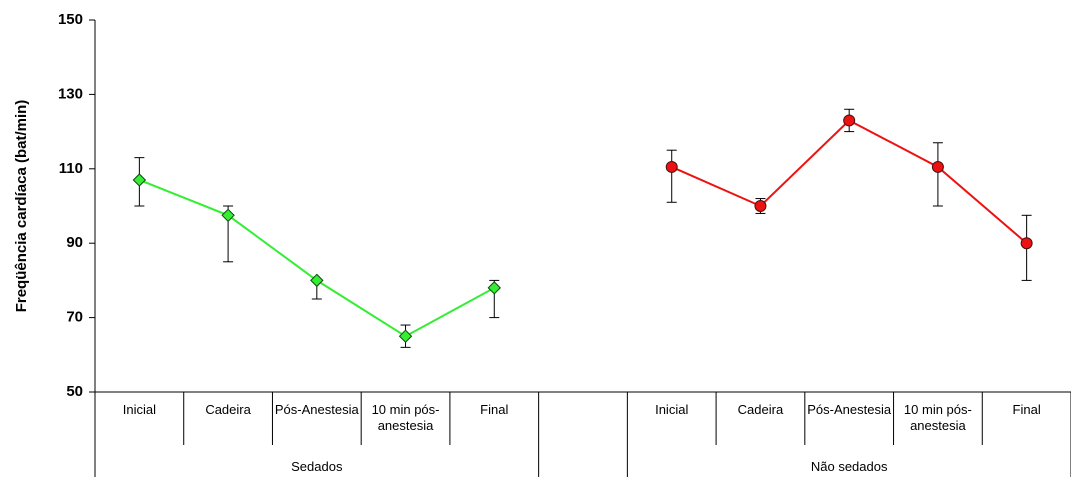  Describe the element at coordinates (70, 93) in the screenshot. I see `y-tick-label: 130` at that location.